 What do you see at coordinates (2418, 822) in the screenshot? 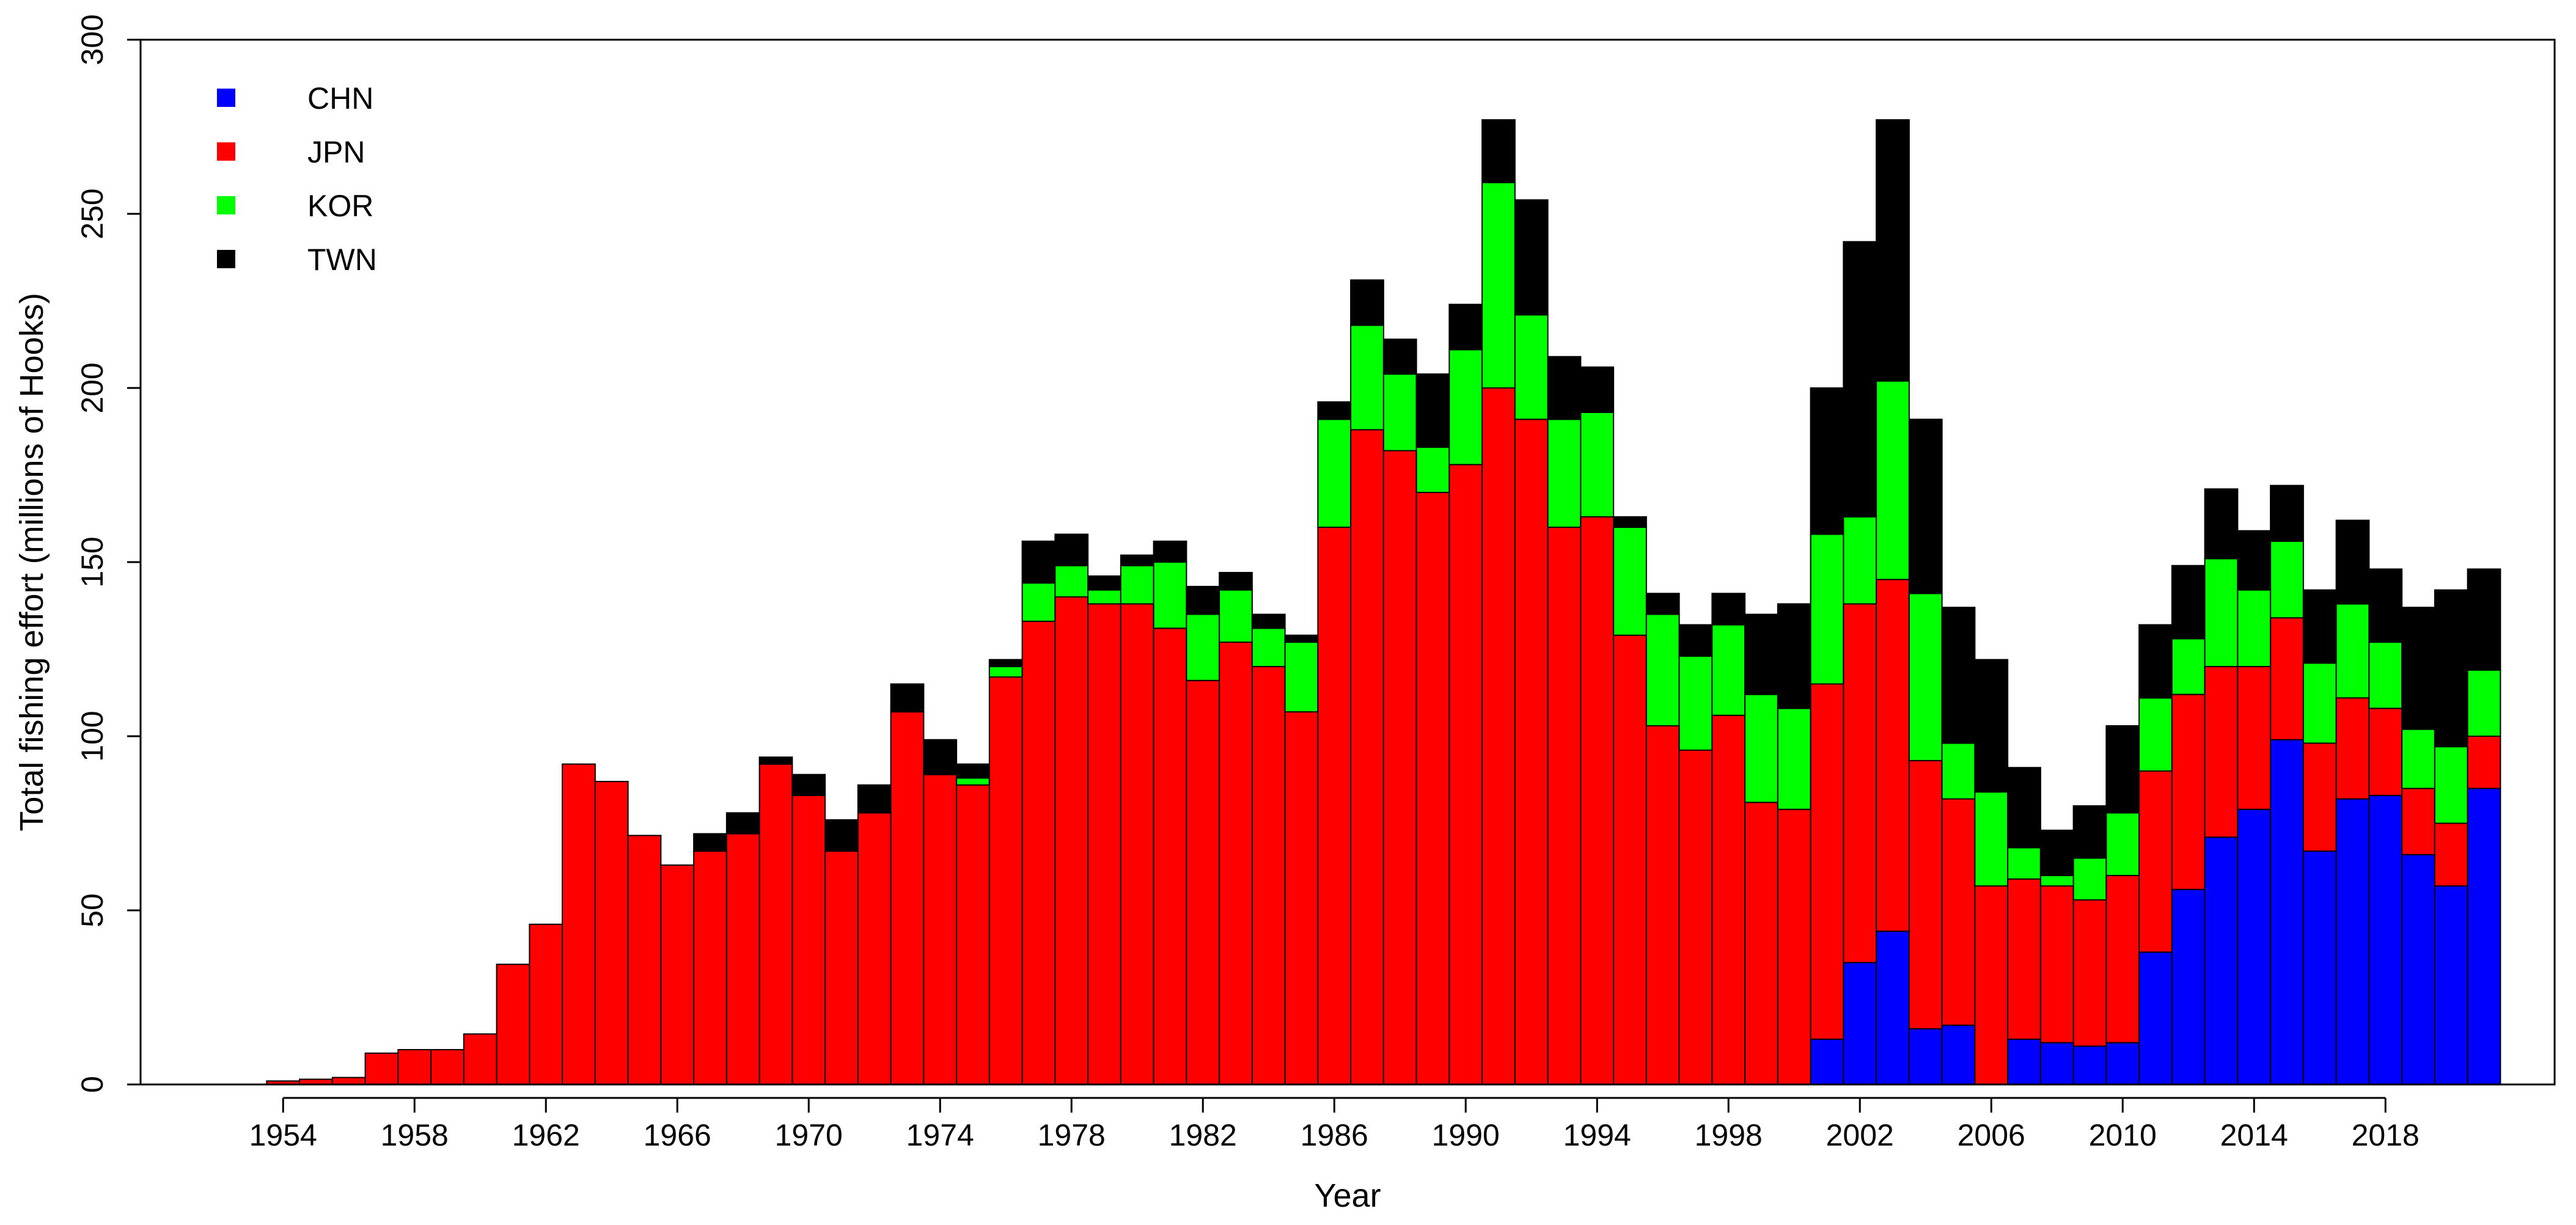
I see `bar-jpn-2019` at bounding box center [2418, 822].